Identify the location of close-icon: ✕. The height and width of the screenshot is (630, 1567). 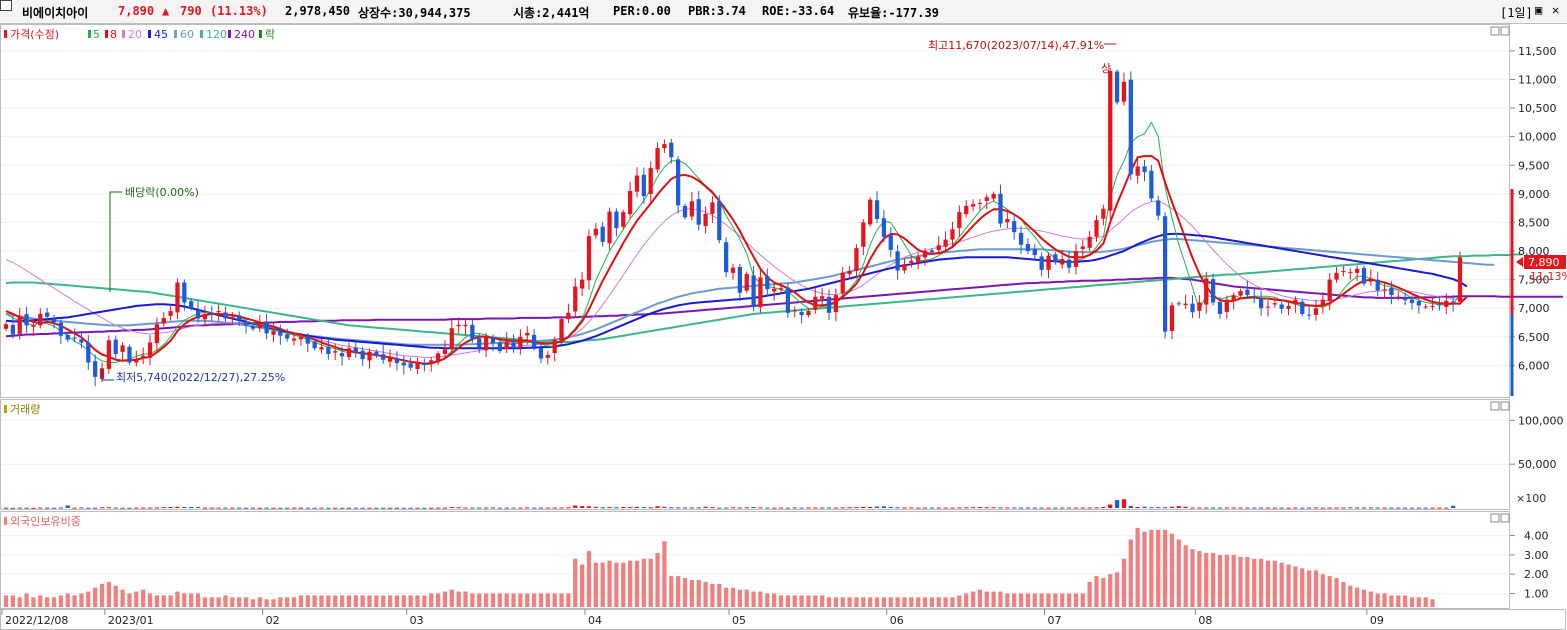
(1556, 10).